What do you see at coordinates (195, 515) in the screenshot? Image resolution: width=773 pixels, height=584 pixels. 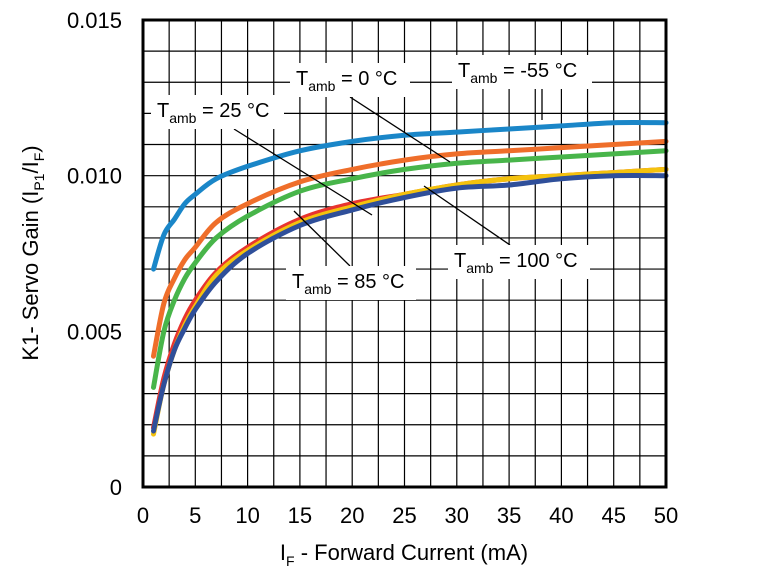 I see `x-tick-label: 5` at bounding box center [195, 515].